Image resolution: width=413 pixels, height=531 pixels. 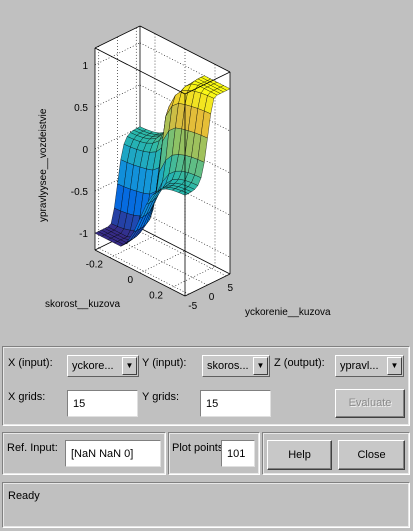 I want to click on y-input-select: skoros... ▼, so click(x=236, y=366).